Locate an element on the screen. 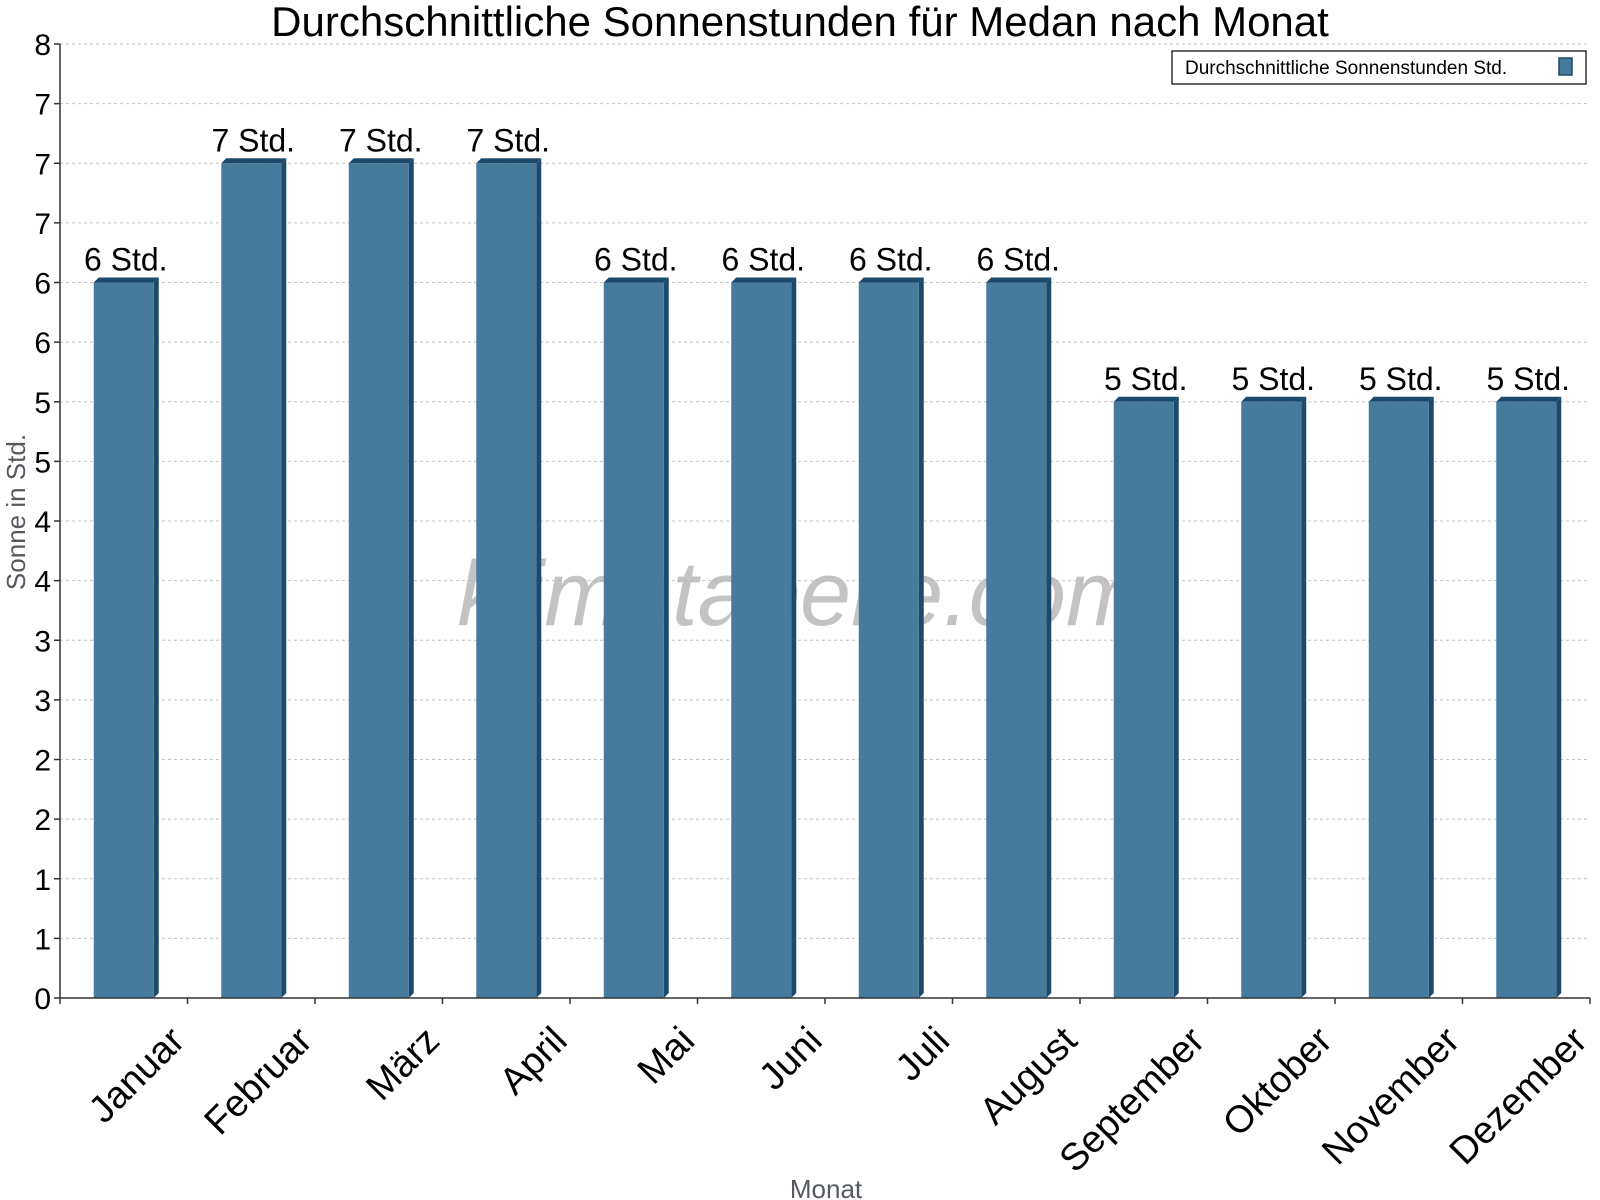 This screenshot has height=1200, width=1600. y-tick-label: 8 is located at coordinates (42, 45).